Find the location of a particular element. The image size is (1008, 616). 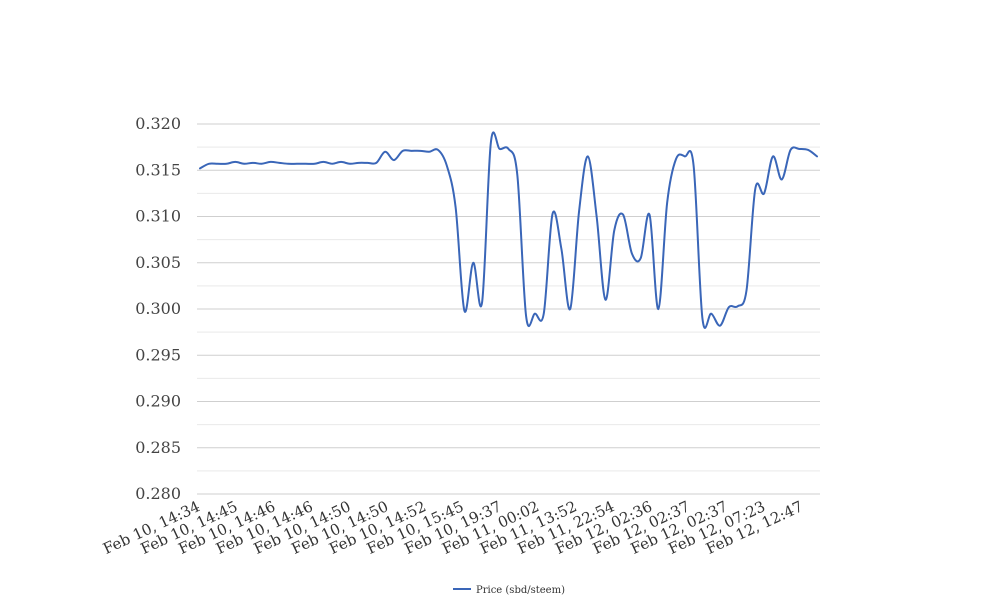

y-tick-label: 0.310 is located at coordinates (158, 216).